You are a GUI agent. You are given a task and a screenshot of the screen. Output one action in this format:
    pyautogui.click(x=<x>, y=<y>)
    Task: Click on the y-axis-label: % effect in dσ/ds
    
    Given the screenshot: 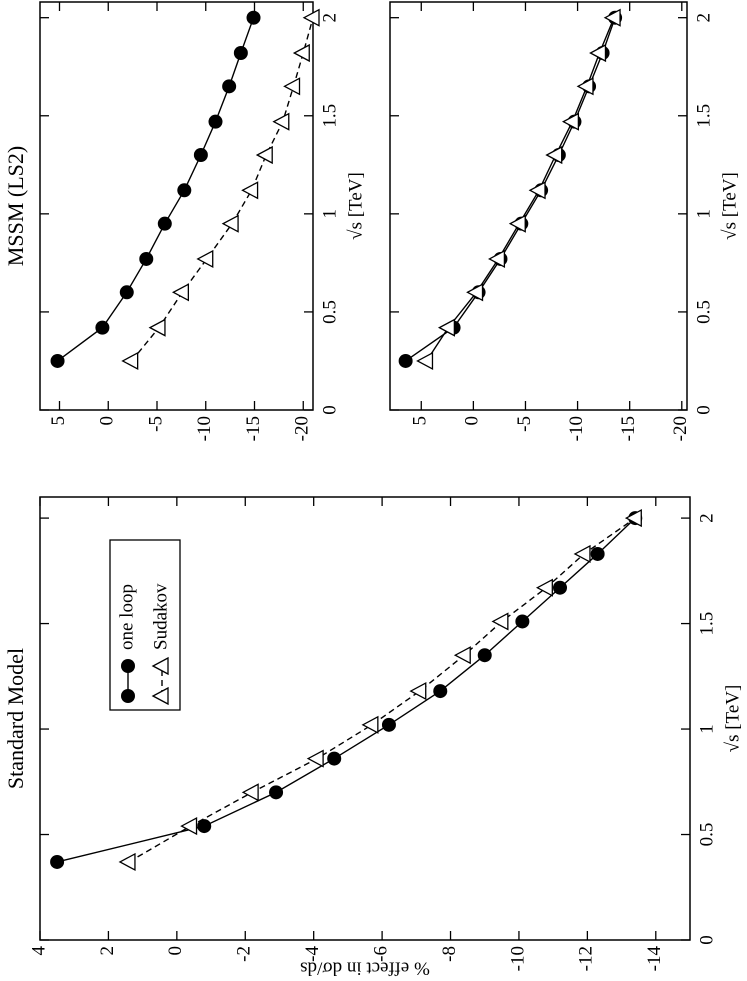 What is the action you would take?
    pyautogui.click(x=365, y=968)
    